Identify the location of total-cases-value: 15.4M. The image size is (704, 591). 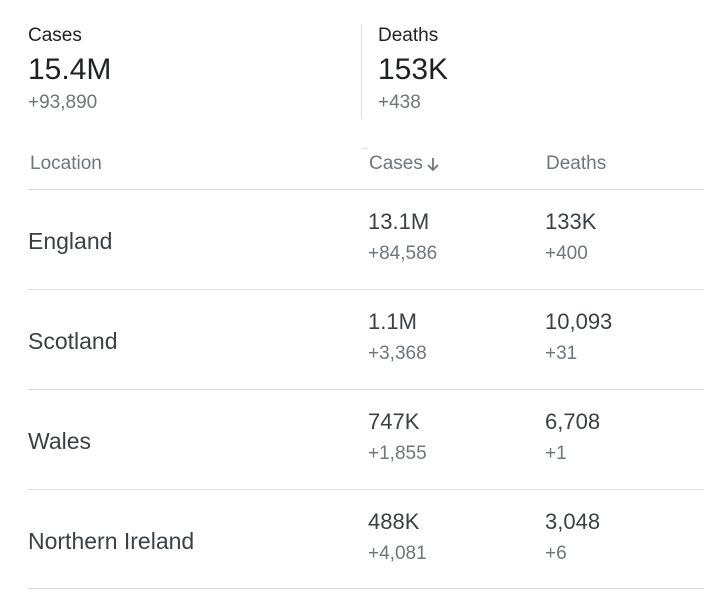
(70, 69).